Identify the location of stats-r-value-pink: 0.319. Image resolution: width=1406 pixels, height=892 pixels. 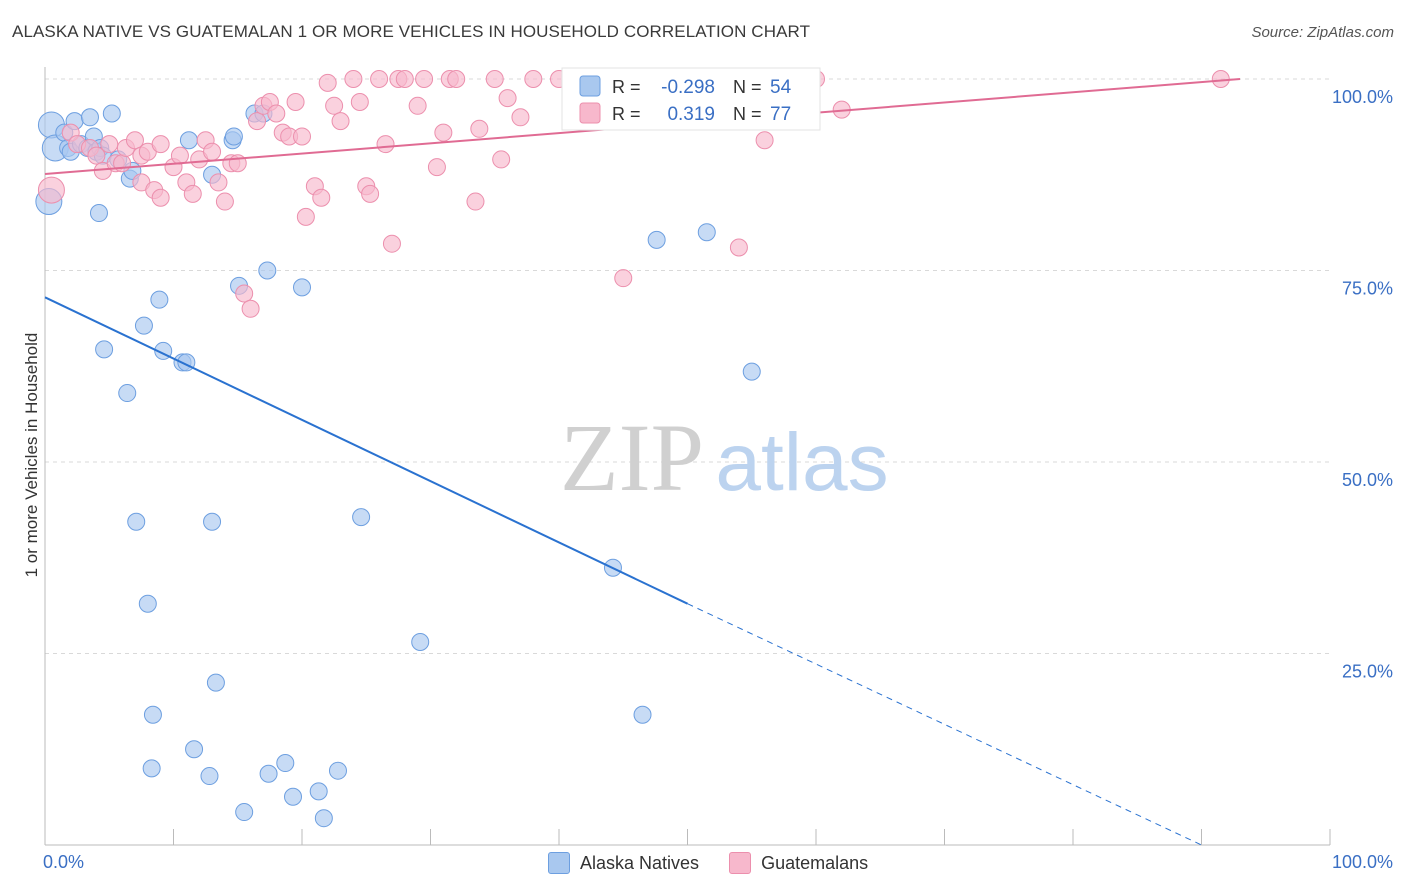
(691, 114).